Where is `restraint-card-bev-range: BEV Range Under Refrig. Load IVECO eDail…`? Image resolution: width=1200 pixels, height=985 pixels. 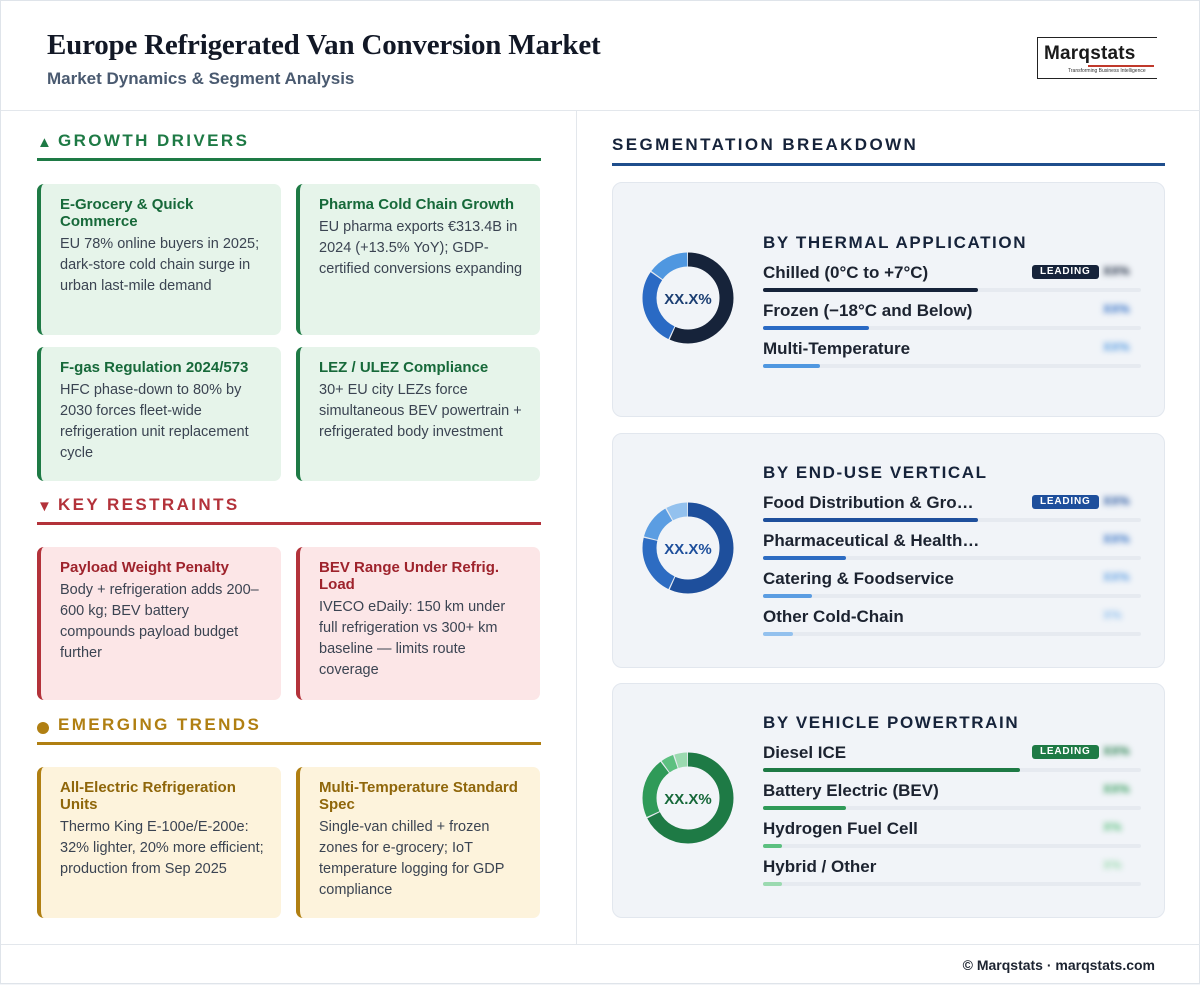 restraint-card-bev-range: BEV Range Under Refrig. Load IVECO eDail… is located at coordinates (418, 623).